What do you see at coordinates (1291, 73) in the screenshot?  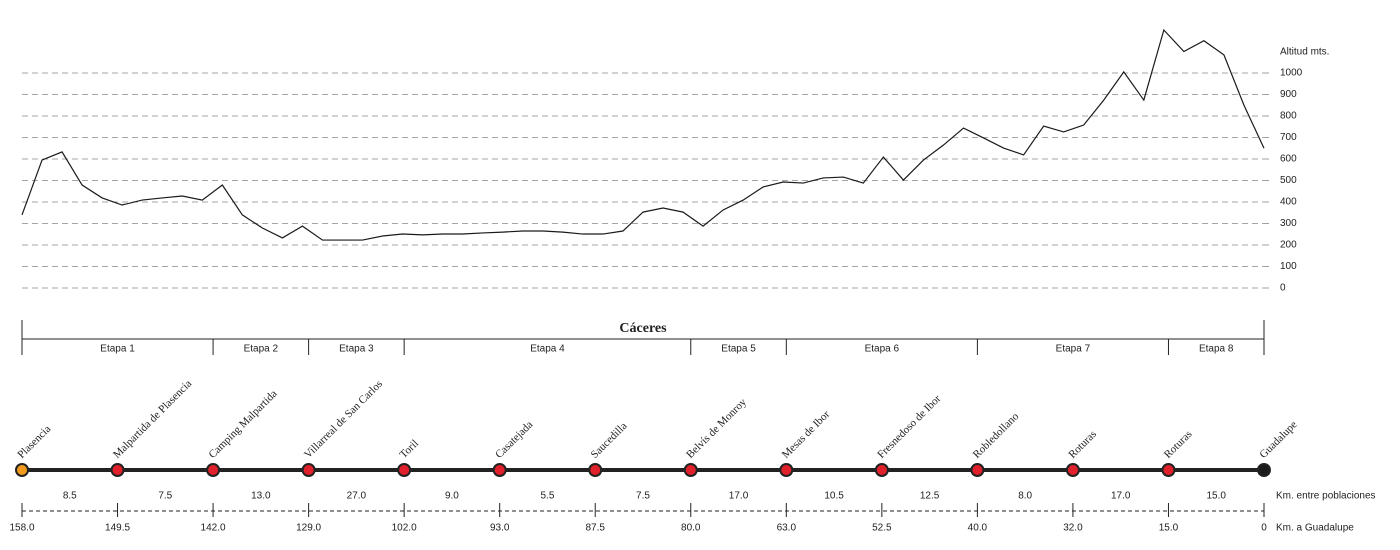 I see `y-tick-label: 1000` at bounding box center [1291, 73].